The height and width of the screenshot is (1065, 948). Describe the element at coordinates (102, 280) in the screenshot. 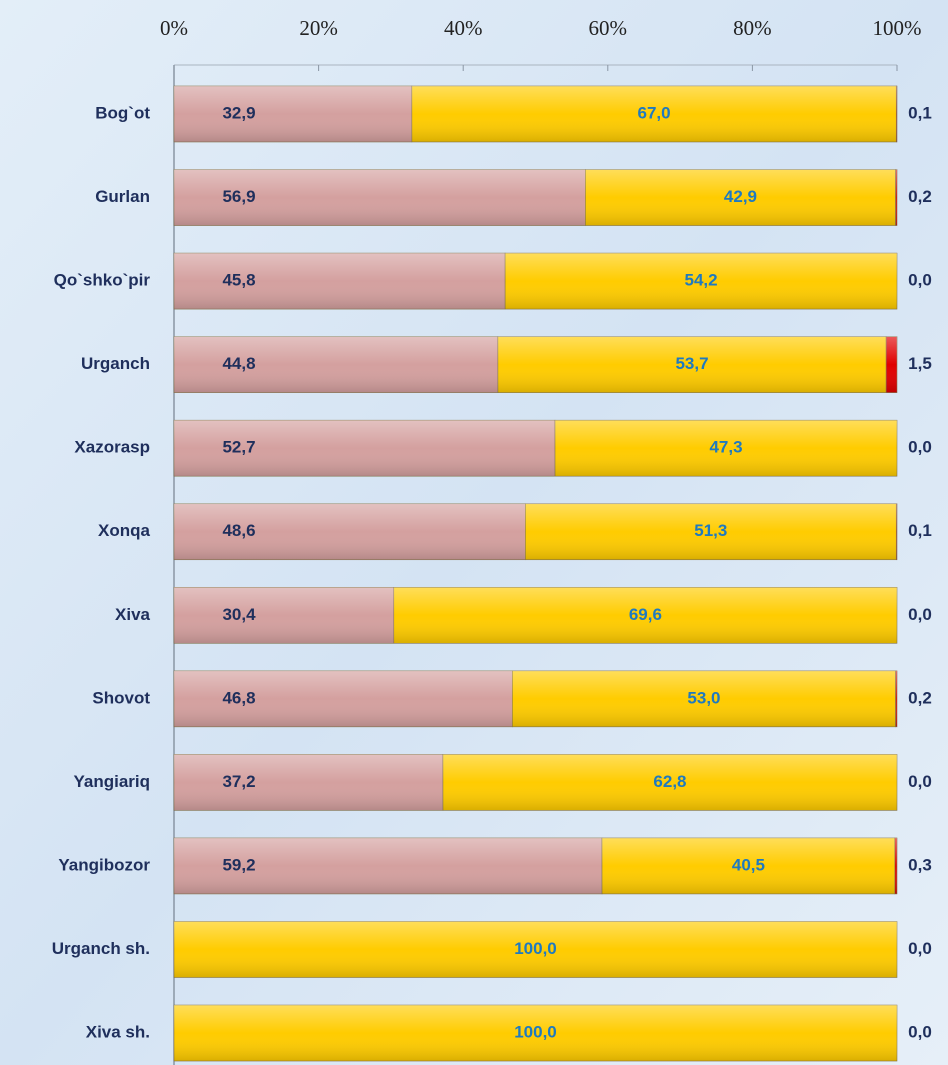

I see `category-label: Qo`shko`pir` at that location.